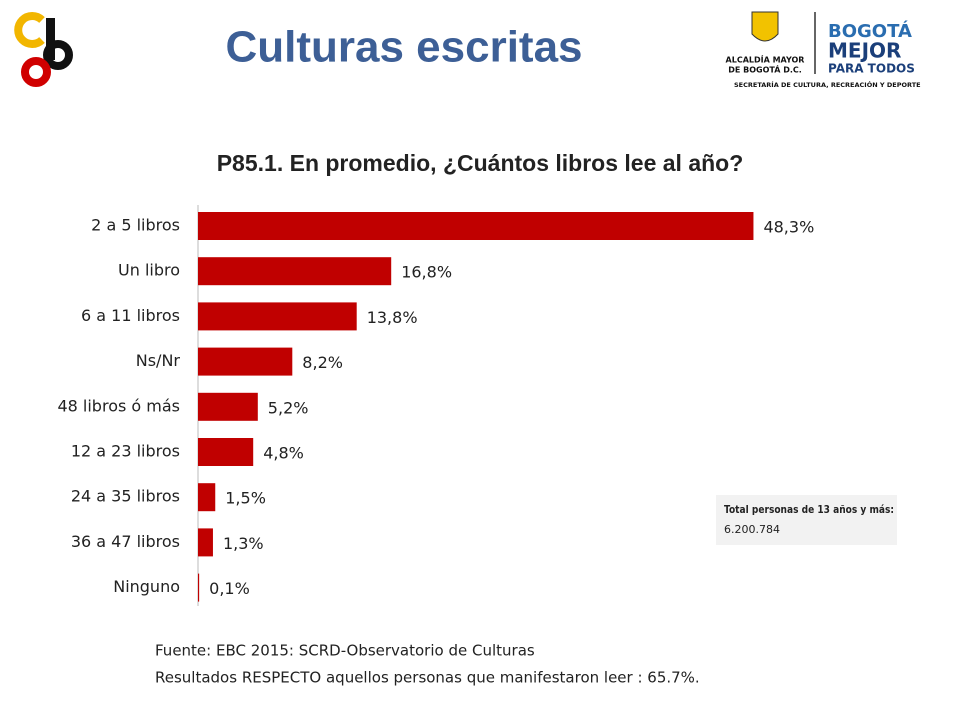 This screenshot has width=960, height=720. I want to click on note-label: Total personas de 13 años y más:, so click(809, 509).